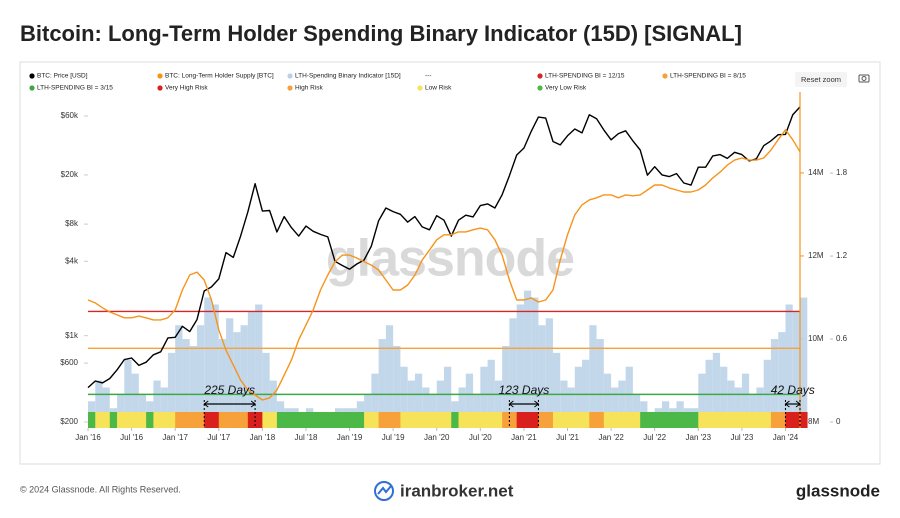  What do you see at coordinates (842, 172) in the screenshot?
I see `y3-tick-label: 1.8` at bounding box center [842, 172].